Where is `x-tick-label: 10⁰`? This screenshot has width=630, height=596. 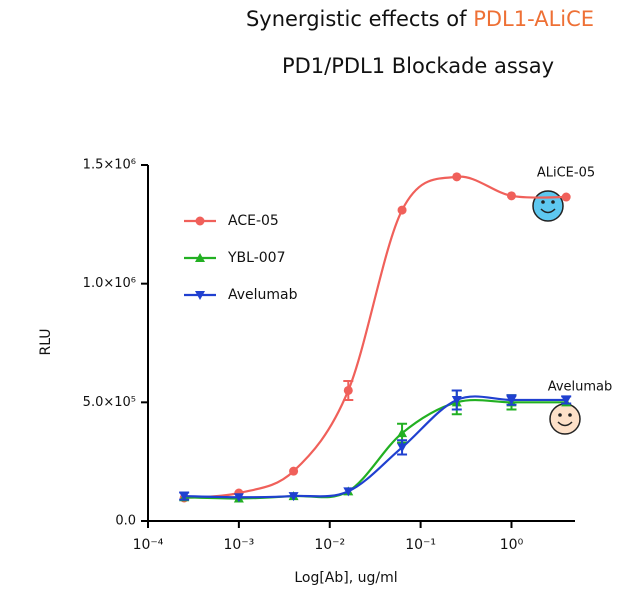 x-tick-label: 10⁰ is located at coordinates (512, 545).